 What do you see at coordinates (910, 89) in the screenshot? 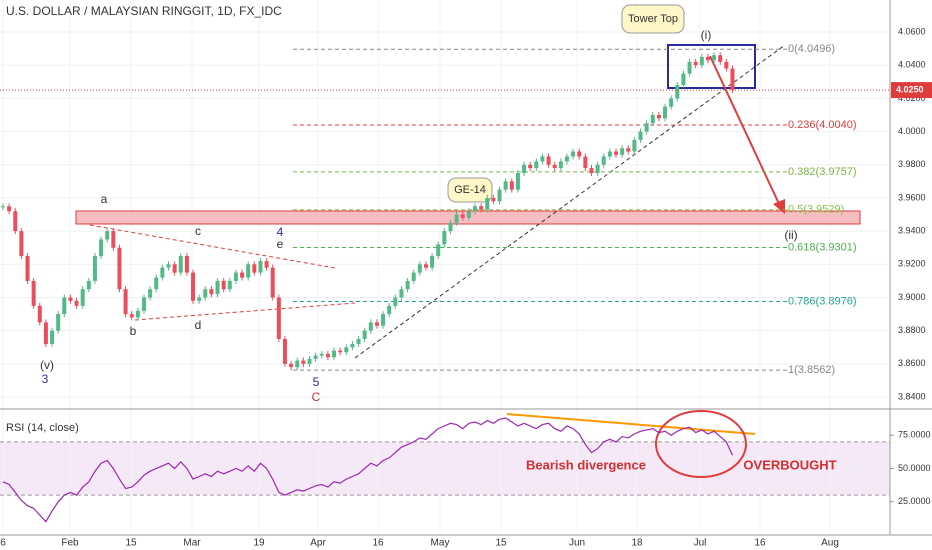
I see `last-price-label: 4.0250` at bounding box center [910, 89].